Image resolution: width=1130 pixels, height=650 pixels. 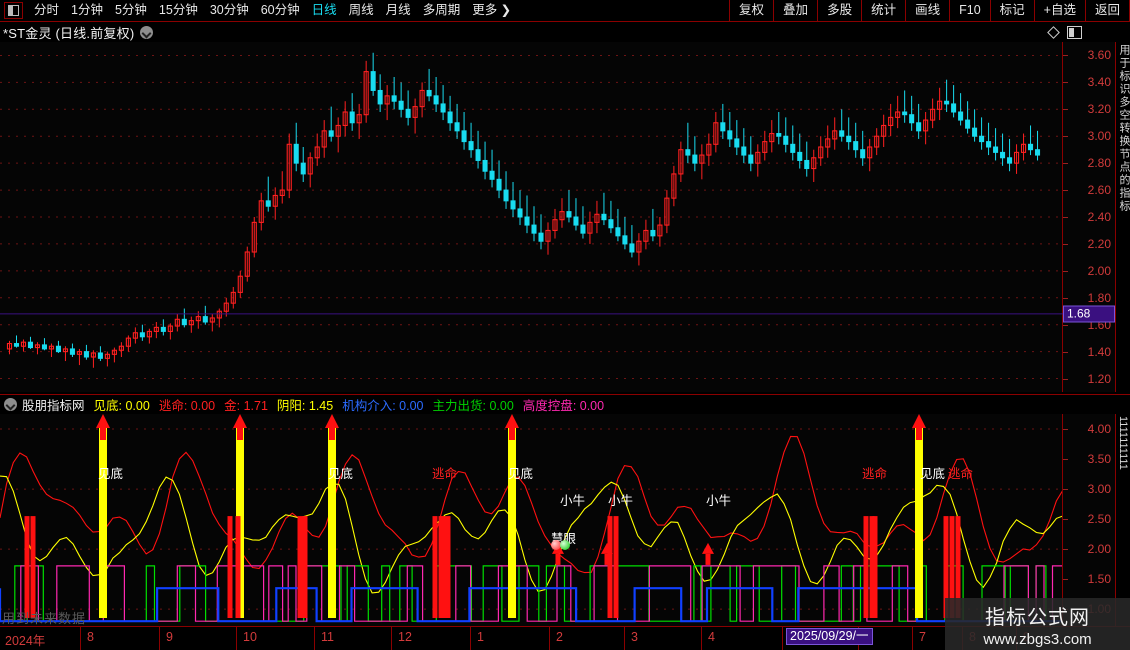 I want to click on date-label: 8, so click(x=90, y=637).